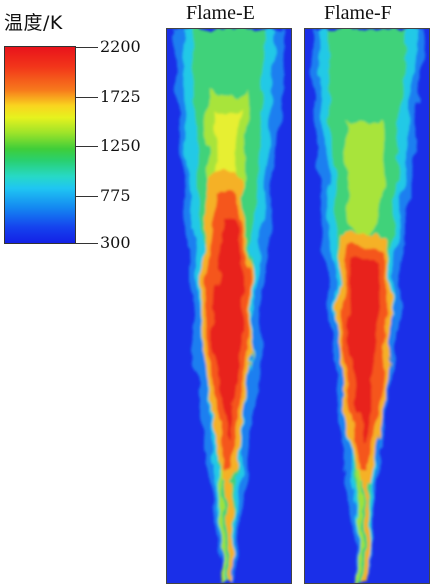 Image resolution: width=433 pixels, height=588 pixels. Describe the element at coordinates (33, 23) in the screenshot. I see `legend-title: 温度/K` at that location.